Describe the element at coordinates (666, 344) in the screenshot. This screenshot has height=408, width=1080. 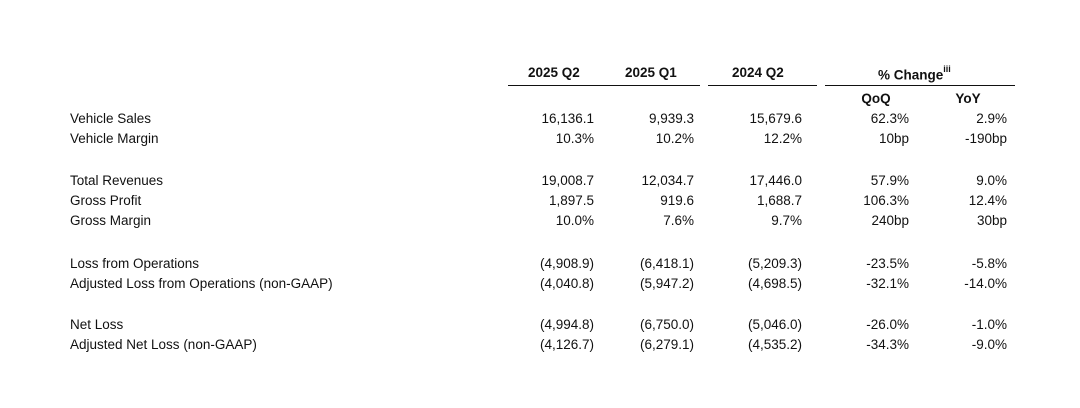
I see `value-2025-q1: (6,279.1)` at that location.